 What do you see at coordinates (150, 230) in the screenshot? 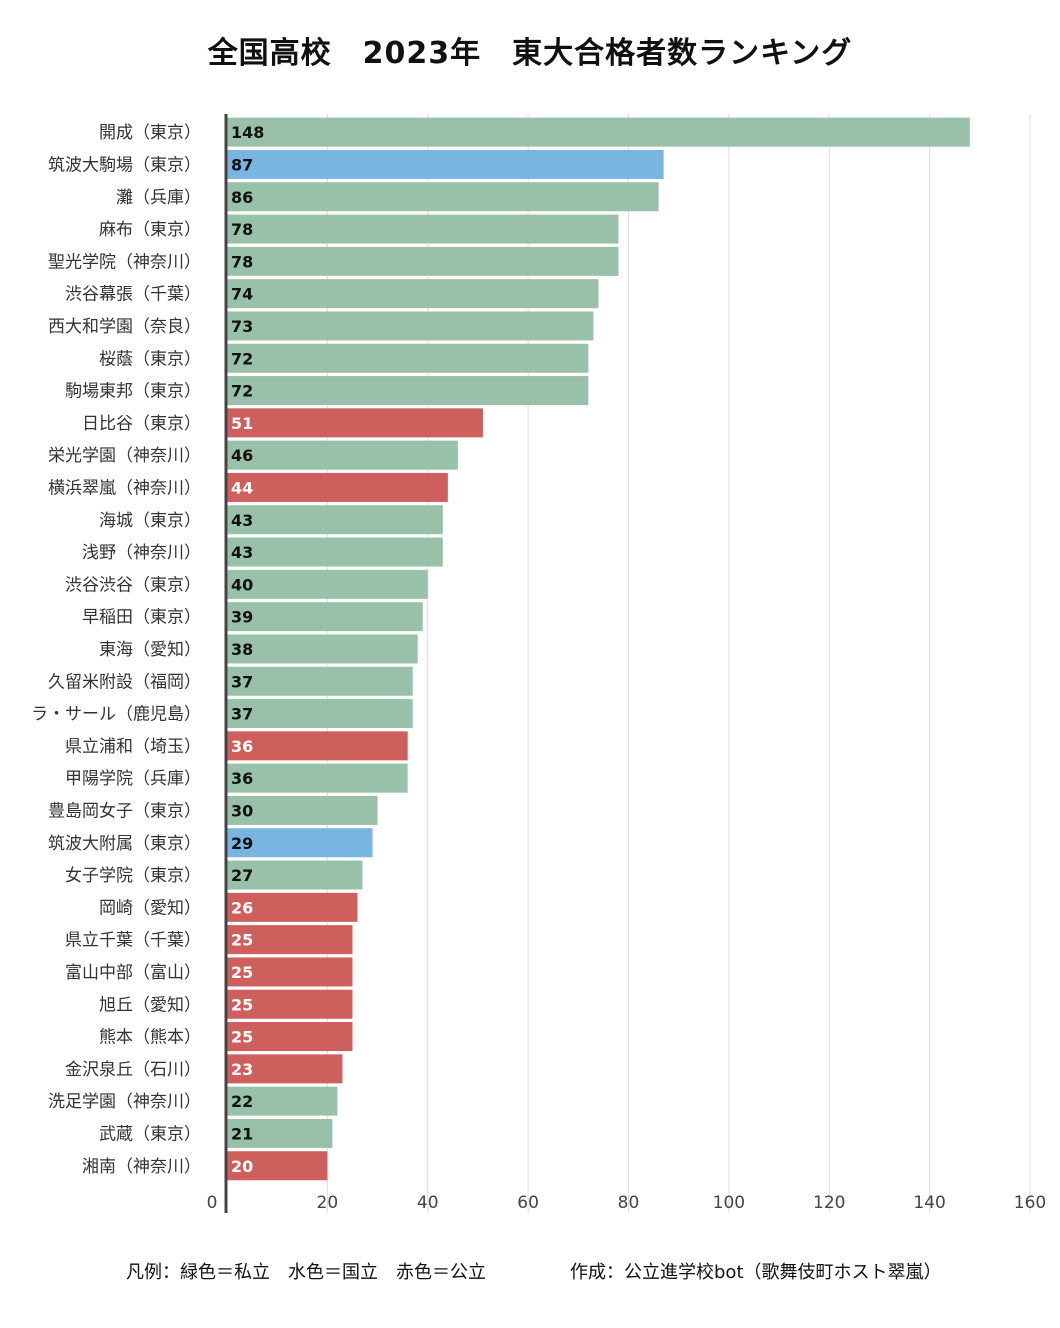
I see `category-label: 麻布（東京）` at bounding box center [150, 230].